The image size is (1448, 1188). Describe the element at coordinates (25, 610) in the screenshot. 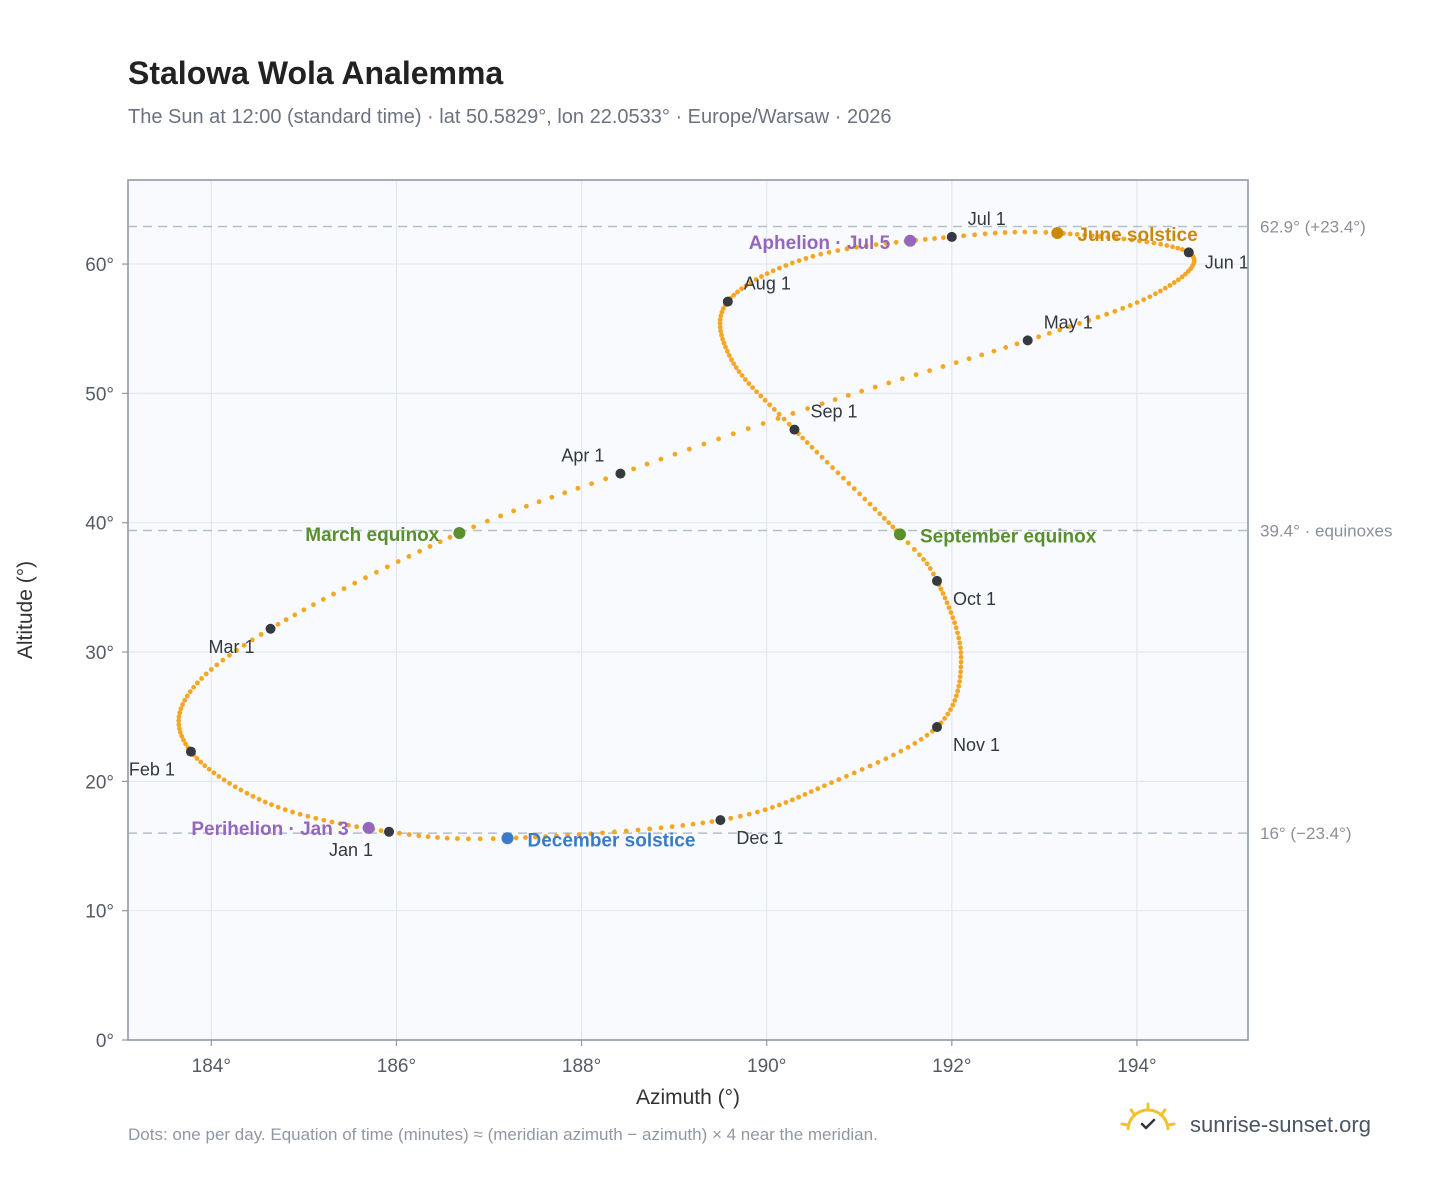

I see `y-axis-title: Altitude (°)` at that location.